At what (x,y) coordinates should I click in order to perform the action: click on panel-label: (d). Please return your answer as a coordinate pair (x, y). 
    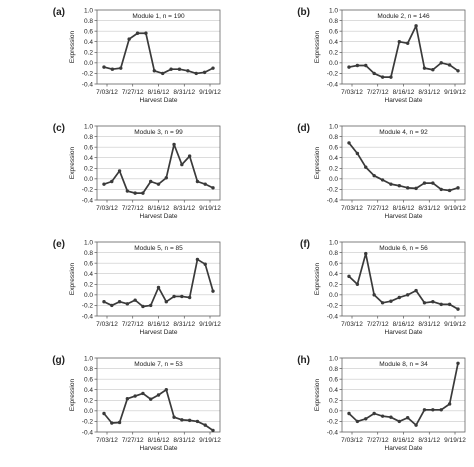
    Looking at the image, I should click on (303, 128).